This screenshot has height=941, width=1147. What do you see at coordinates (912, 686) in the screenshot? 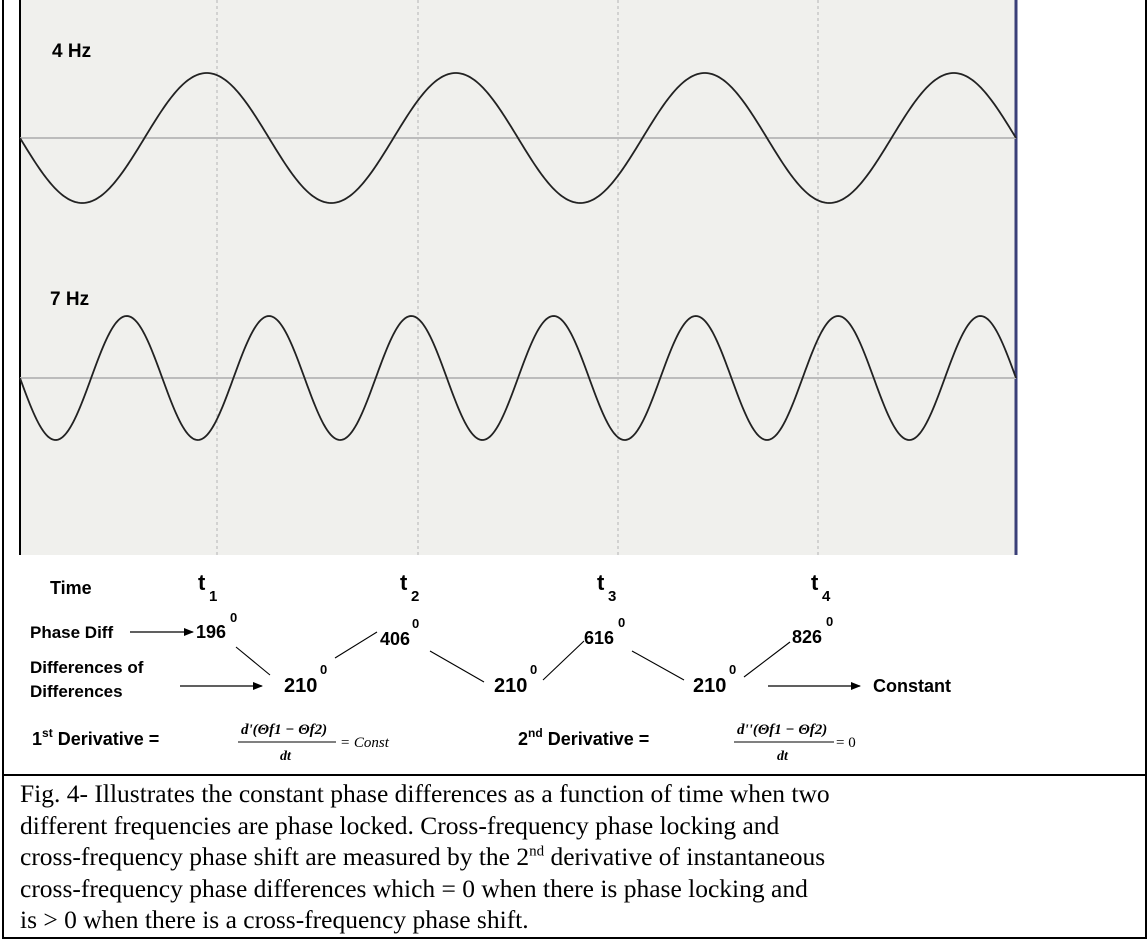
I see `constant-label: Constant` at bounding box center [912, 686].